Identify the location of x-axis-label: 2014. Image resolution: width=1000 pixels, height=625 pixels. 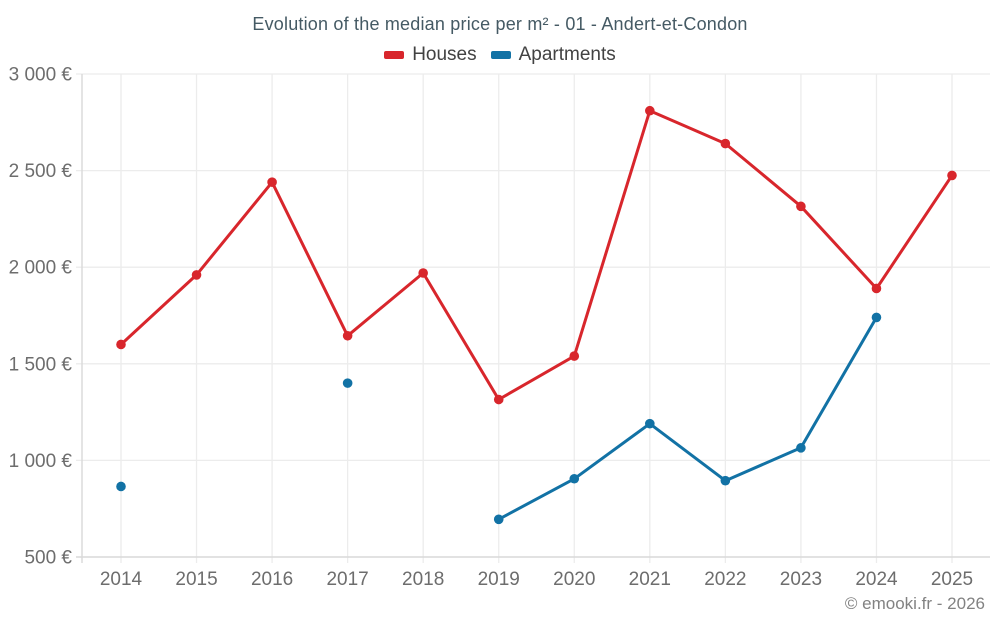
(121, 579).